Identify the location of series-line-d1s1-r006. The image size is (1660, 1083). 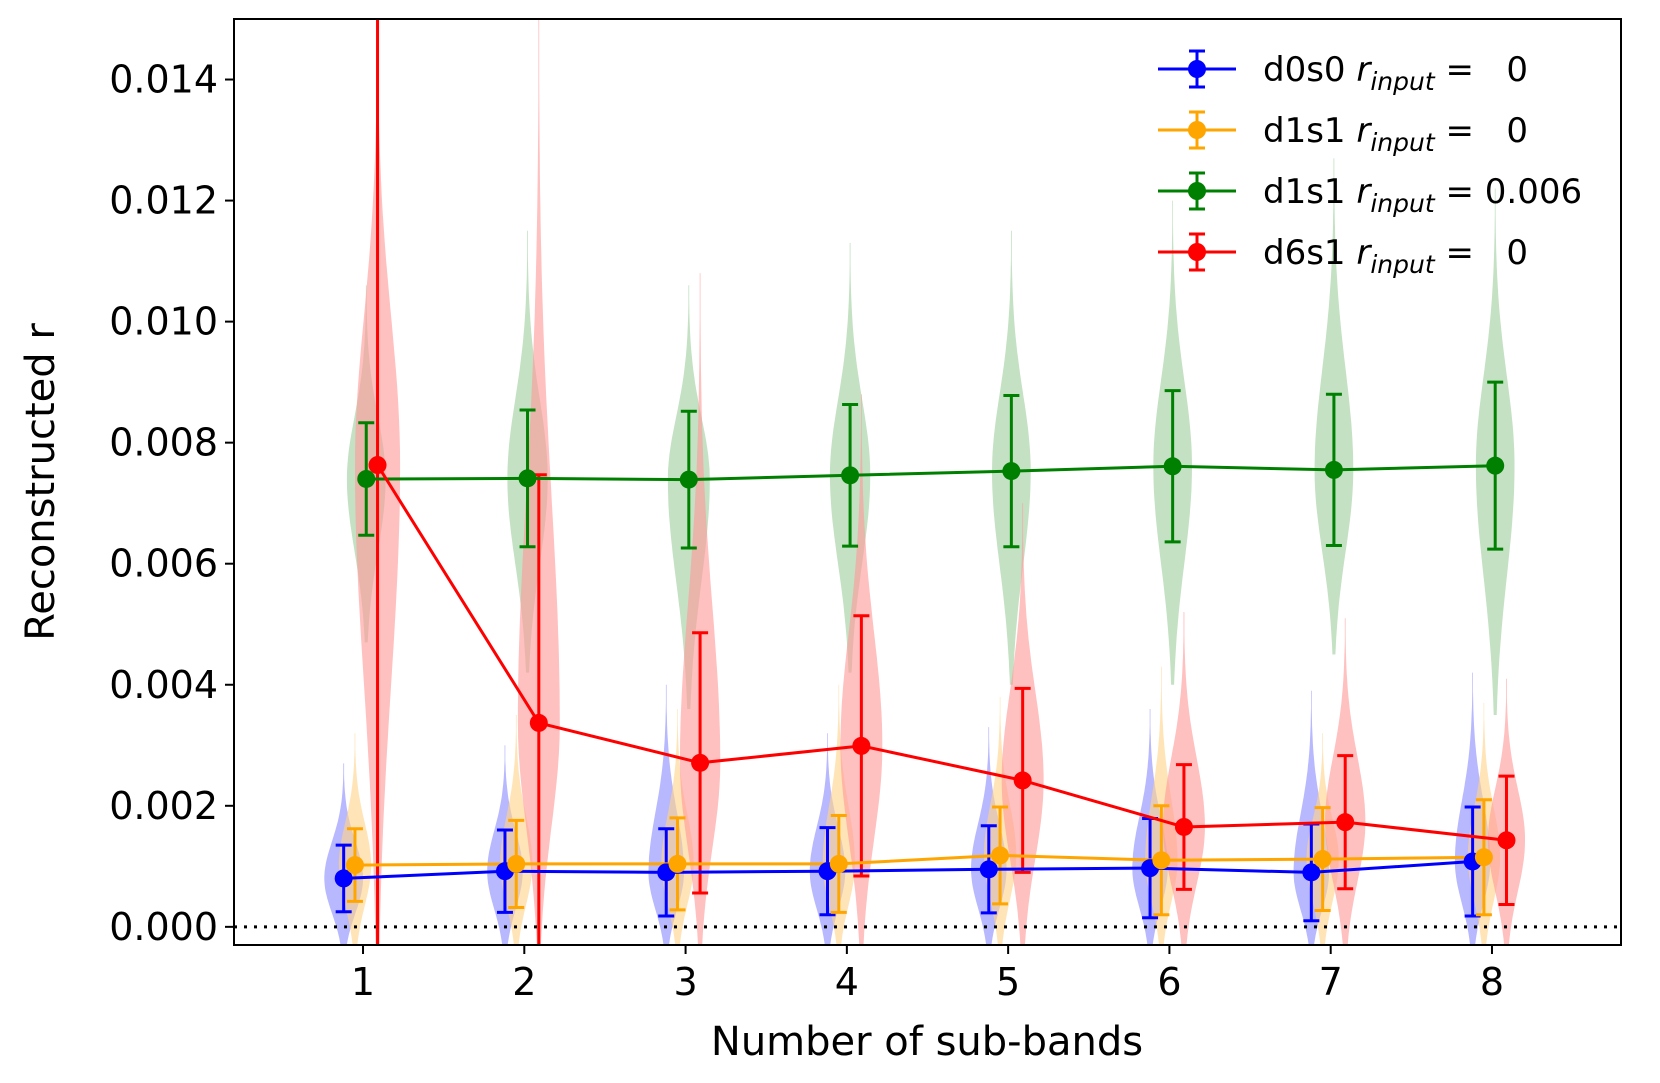
(931, 473).